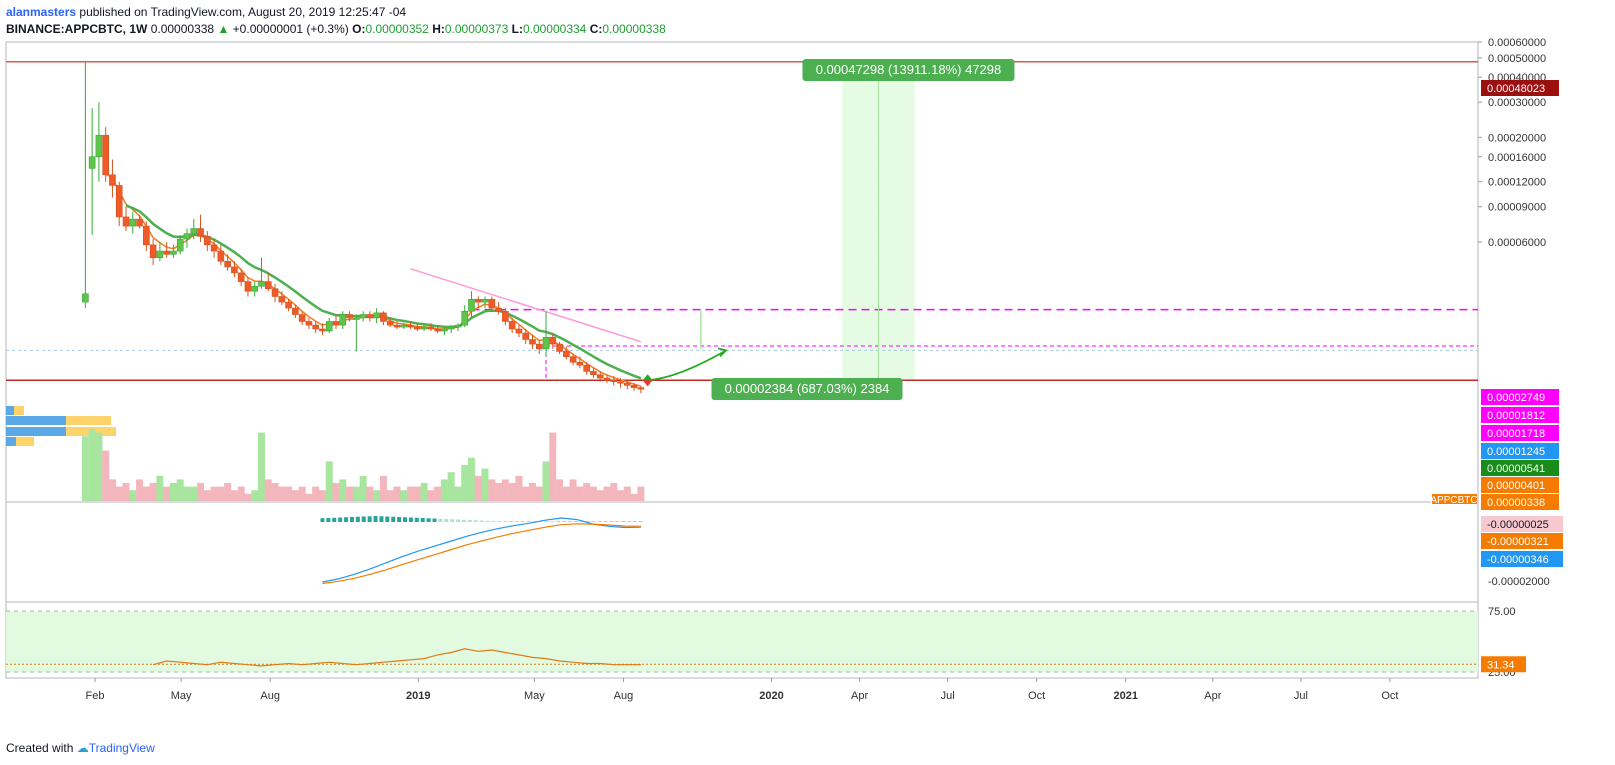  I want to click on low-label: L:, so click(517, 29).